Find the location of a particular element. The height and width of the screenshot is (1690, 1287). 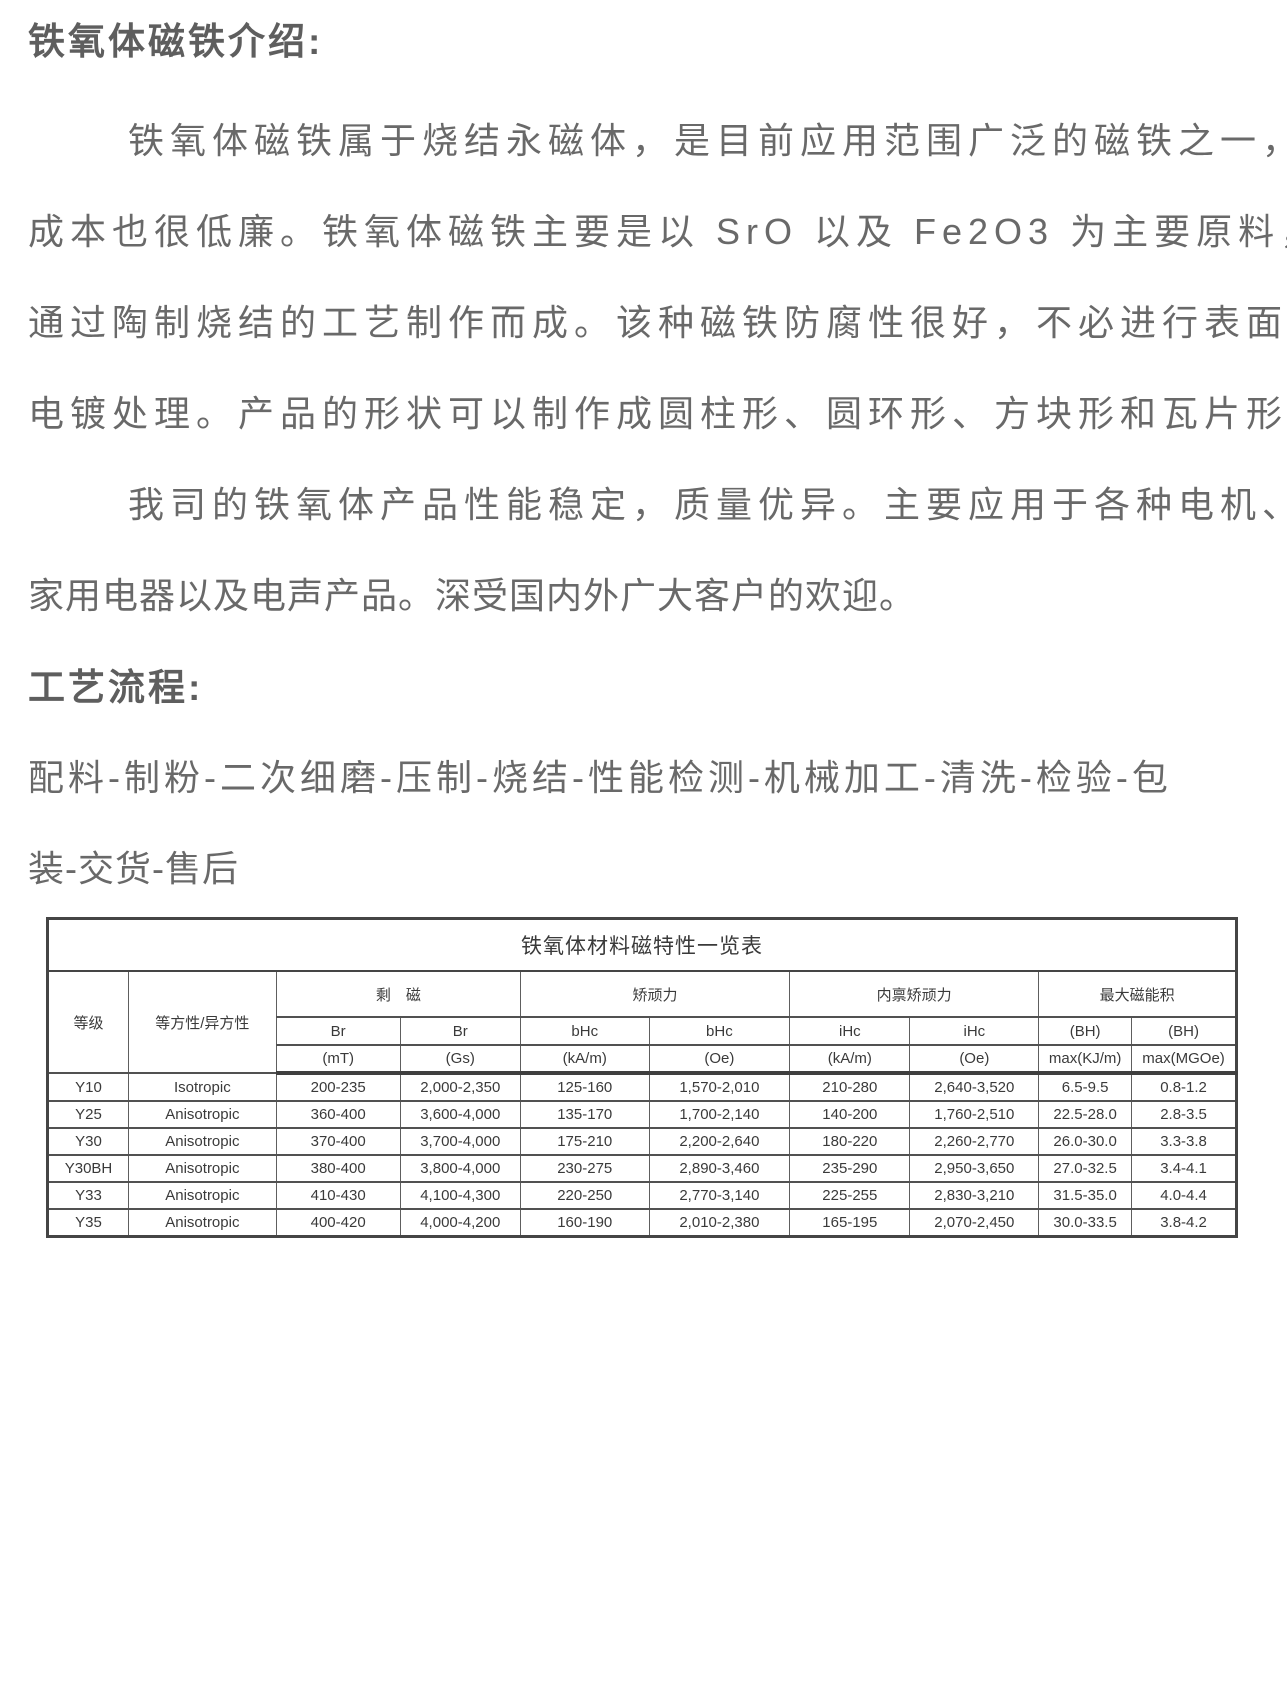

cell-bh-kjm: 30.0-33.5 is located at coordinates (1085, 1223).